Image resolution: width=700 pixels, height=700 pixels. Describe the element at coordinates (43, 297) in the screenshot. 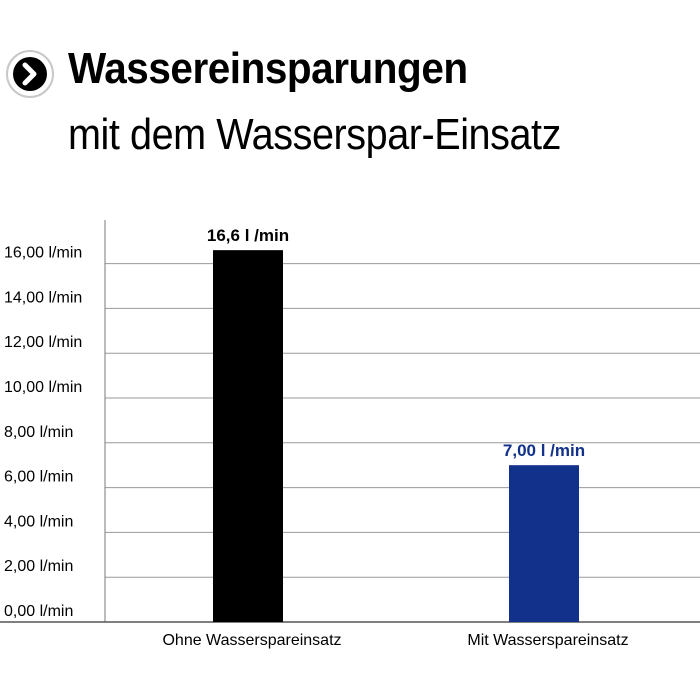

I see `y-tick-label: 14,00 l/min` at that location.